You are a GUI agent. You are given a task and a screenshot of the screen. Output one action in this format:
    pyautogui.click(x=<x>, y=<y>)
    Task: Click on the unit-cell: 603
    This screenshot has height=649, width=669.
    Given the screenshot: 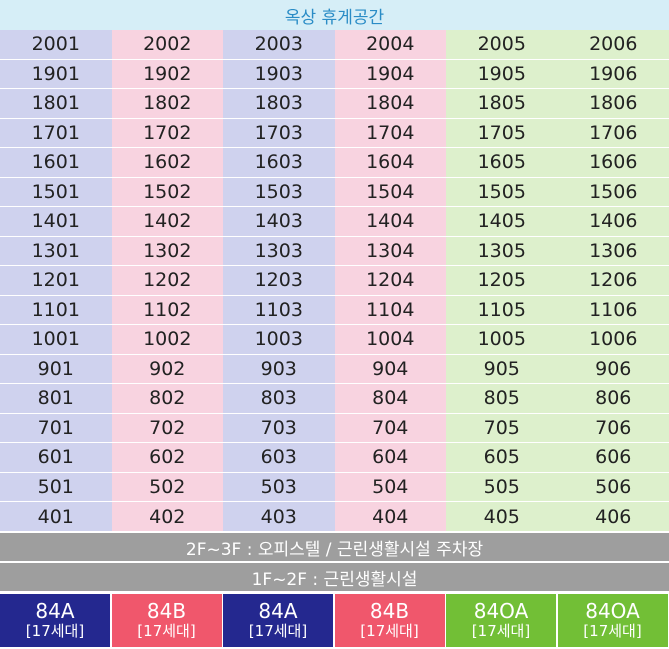 What is the action you would take?
    pyautogui.click(x=279, y=458)
    